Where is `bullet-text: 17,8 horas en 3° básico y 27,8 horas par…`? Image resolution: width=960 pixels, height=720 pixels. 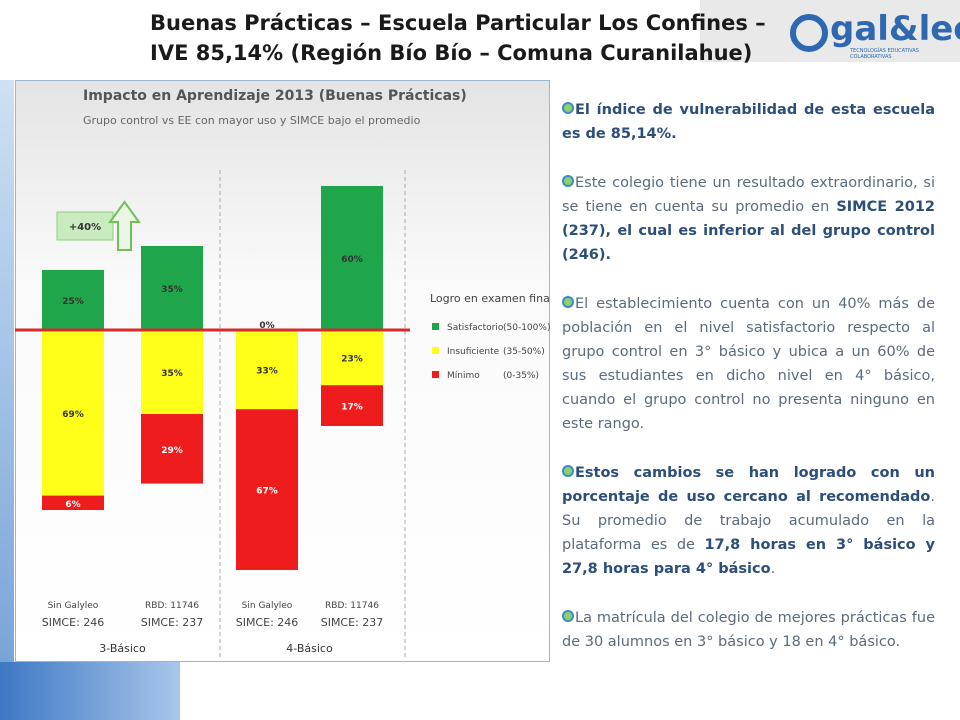
bullet-text: 17,8 horas en 3° básico y 27,8 horas par… is located at coordinates (748, 557).